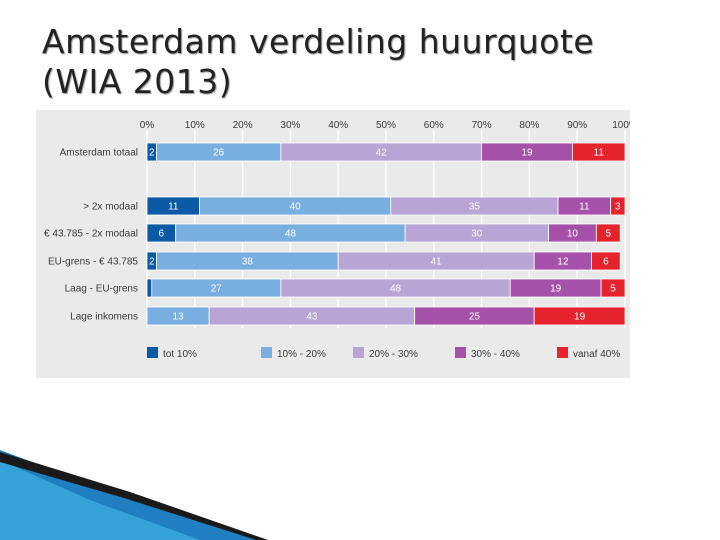  What do you see at coordinates (91, 234) in the screenshot?
I see `category-label: € 43.785 - 2x modaal` at bounding box center [91, 234].